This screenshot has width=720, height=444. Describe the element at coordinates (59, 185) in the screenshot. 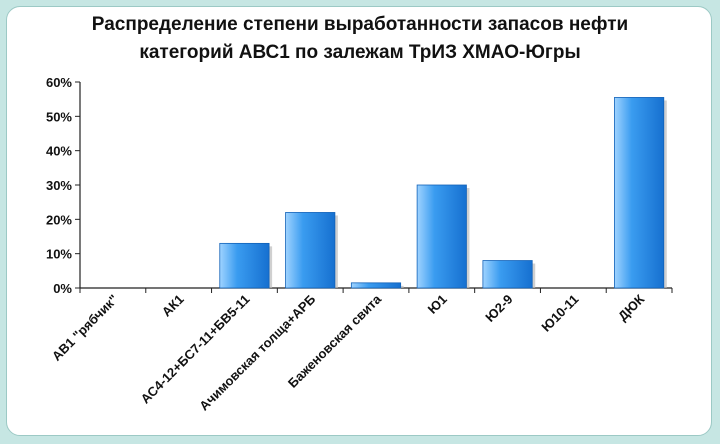

I see `y-tick-label: 30%` at that location.